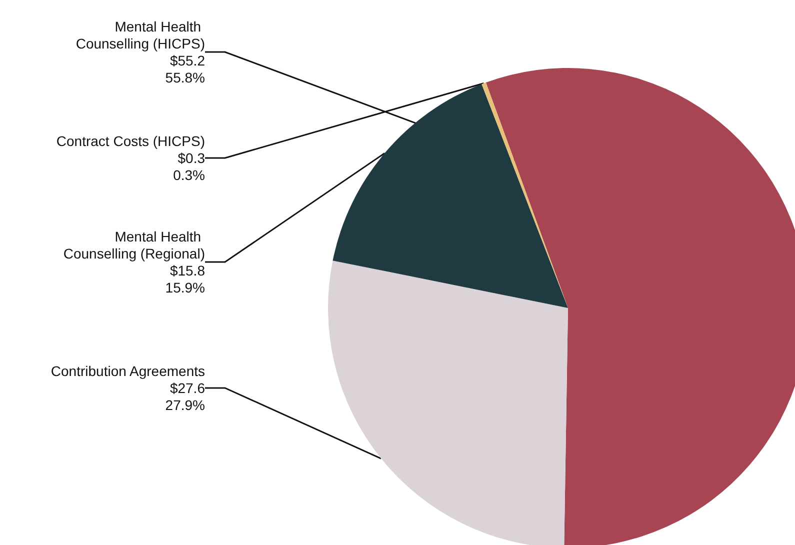  I want to click on slice-label: Mental Health Counselling (HICPS), so click(140, 35).